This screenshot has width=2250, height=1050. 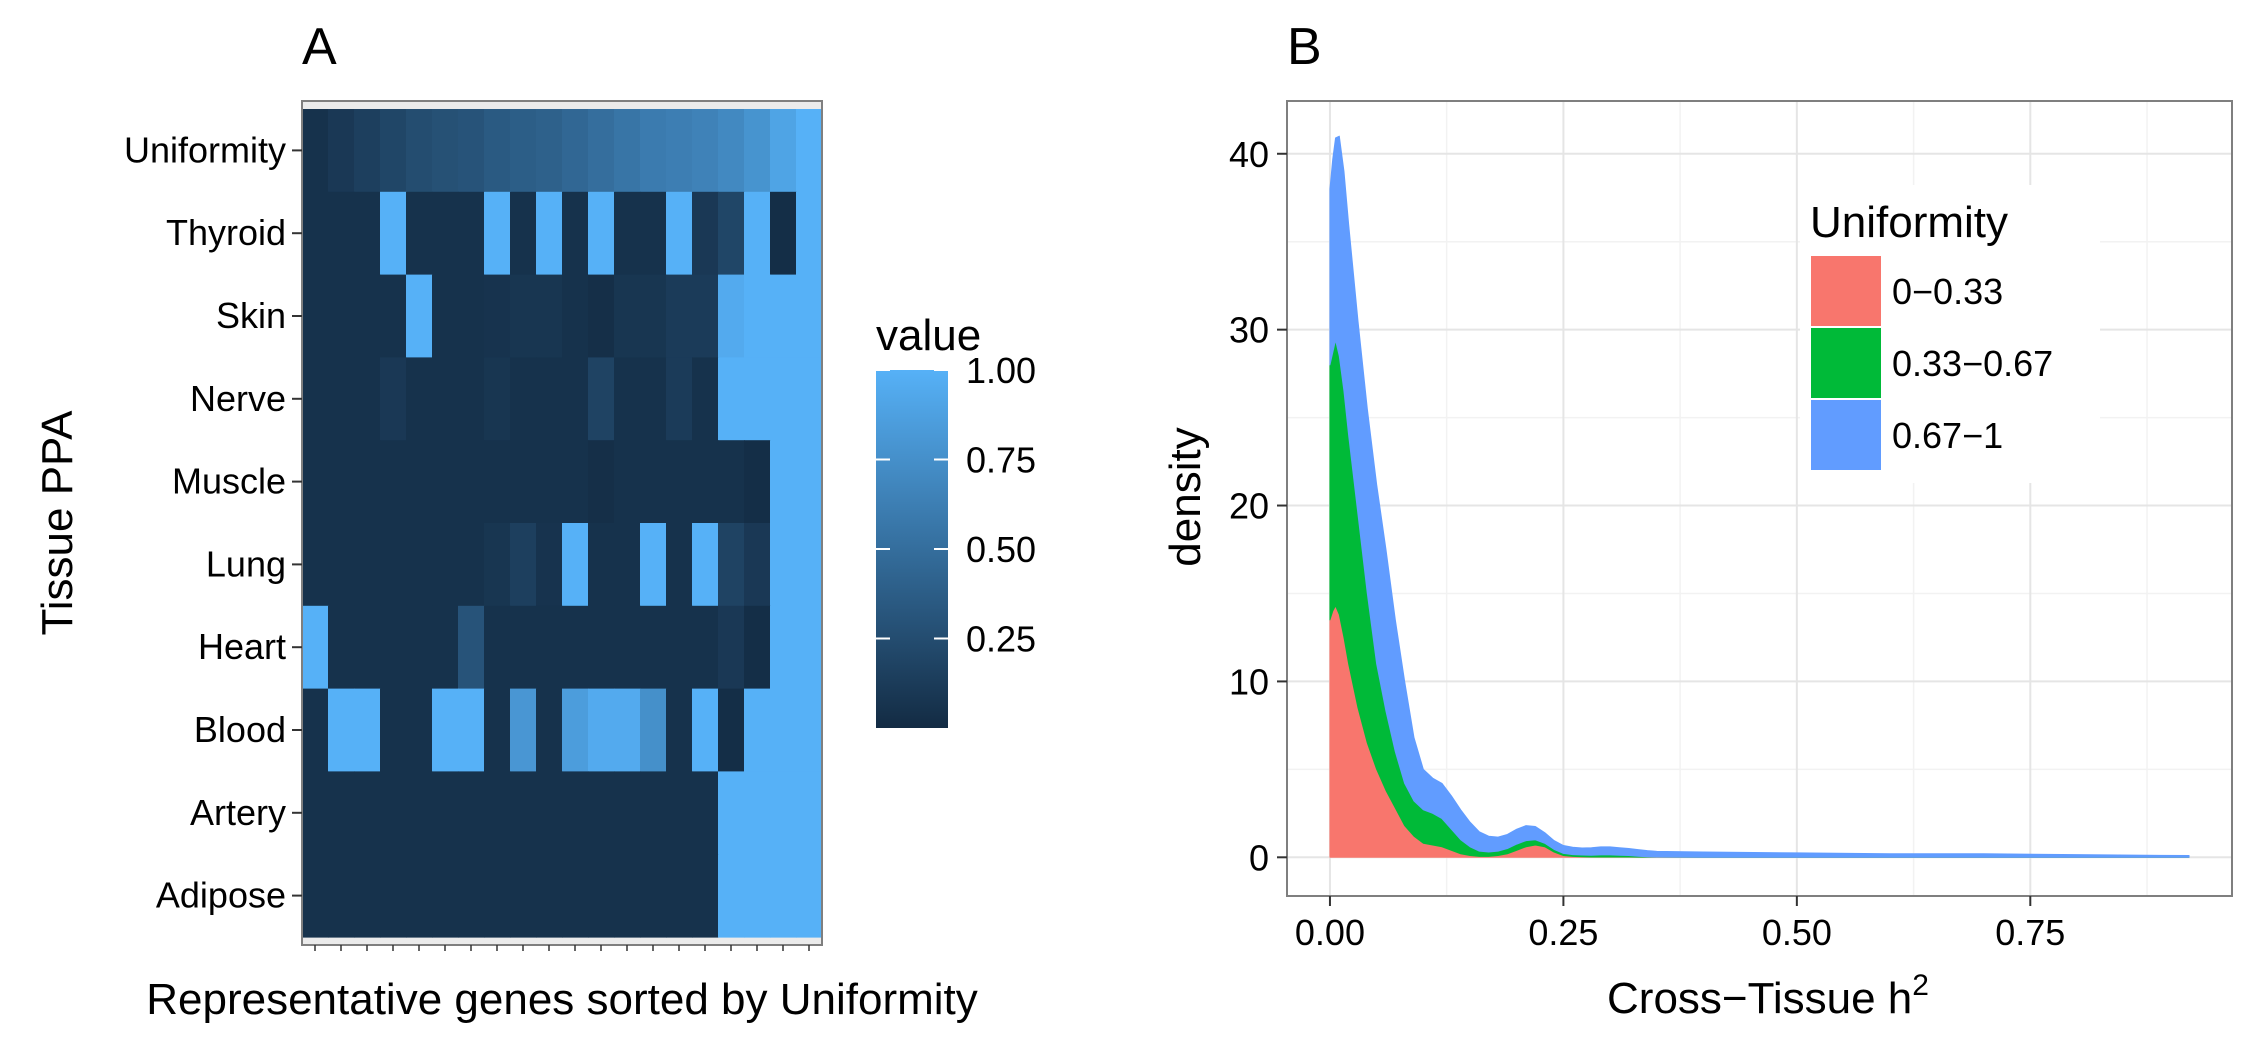 What do you see at coordinates (1001, 370) in the screenshot?
I see `legend-tick-label: 1.00` at bounding box center [1001, 370].